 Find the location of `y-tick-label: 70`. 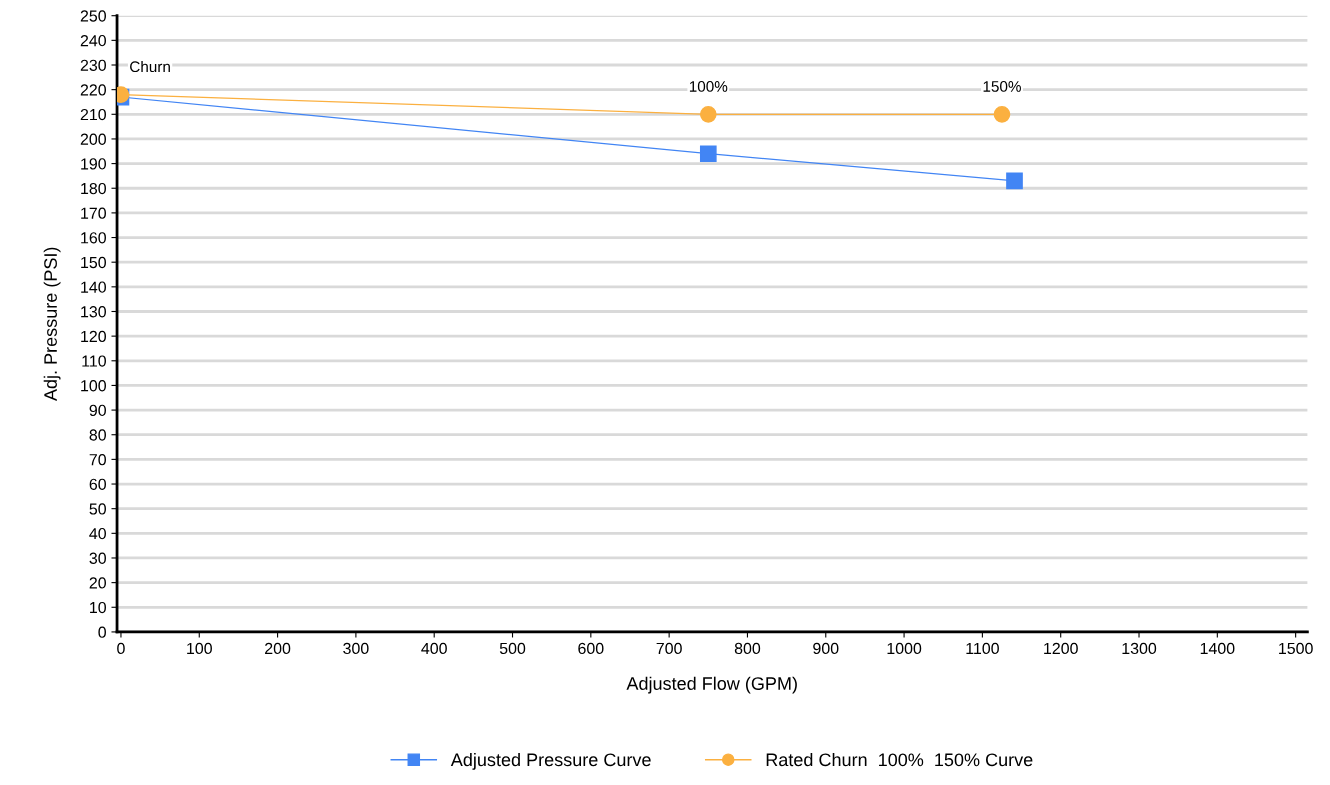

y-tick-label: 70 is located at coordinates (97, 460).